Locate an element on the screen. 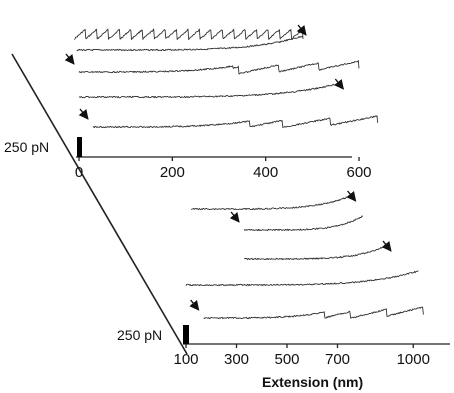  top-scale-bar-label: 250 pN is located at coordinates (26, 147).